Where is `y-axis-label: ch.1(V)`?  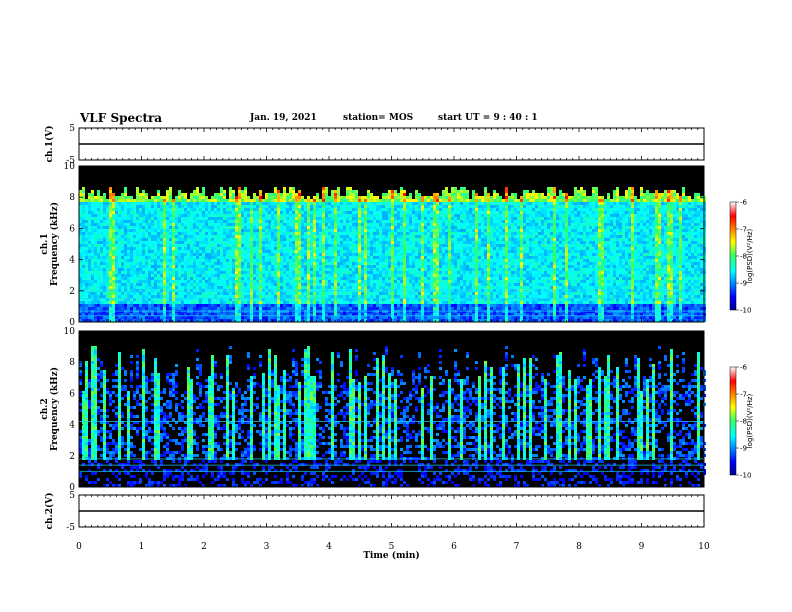 y-axis-label: ch.1(V) is located at coordinates (49, 144).